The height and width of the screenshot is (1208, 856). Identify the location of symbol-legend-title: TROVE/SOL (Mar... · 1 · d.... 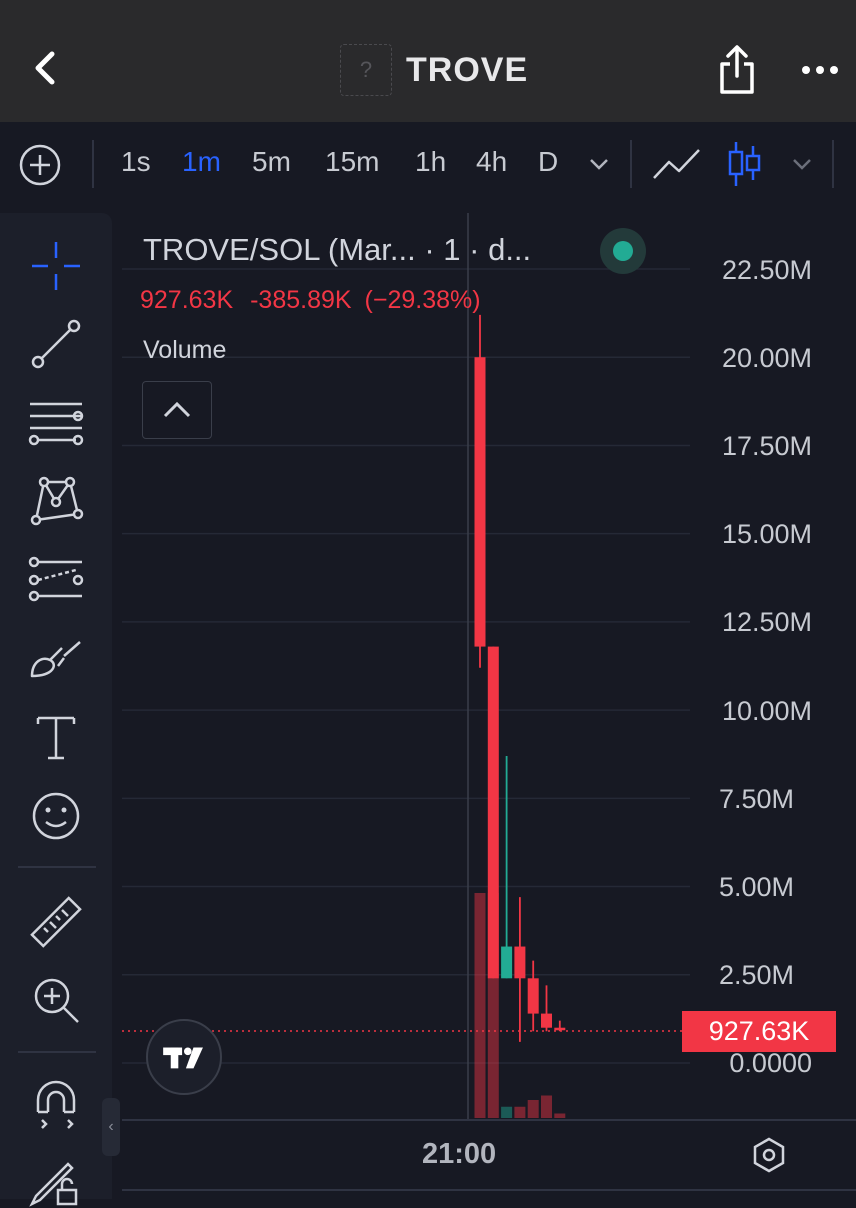
(337, 249).